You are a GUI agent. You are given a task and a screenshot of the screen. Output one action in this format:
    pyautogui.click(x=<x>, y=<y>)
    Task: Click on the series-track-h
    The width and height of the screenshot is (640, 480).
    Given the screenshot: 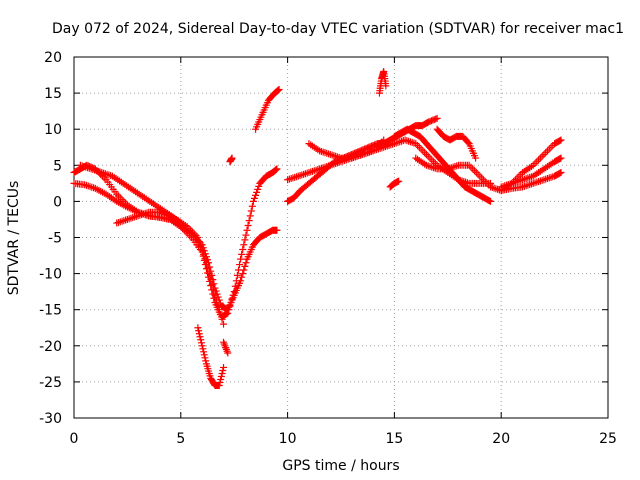 What is the action you would take?
    pyautogui.click(x=267, y=109)
    